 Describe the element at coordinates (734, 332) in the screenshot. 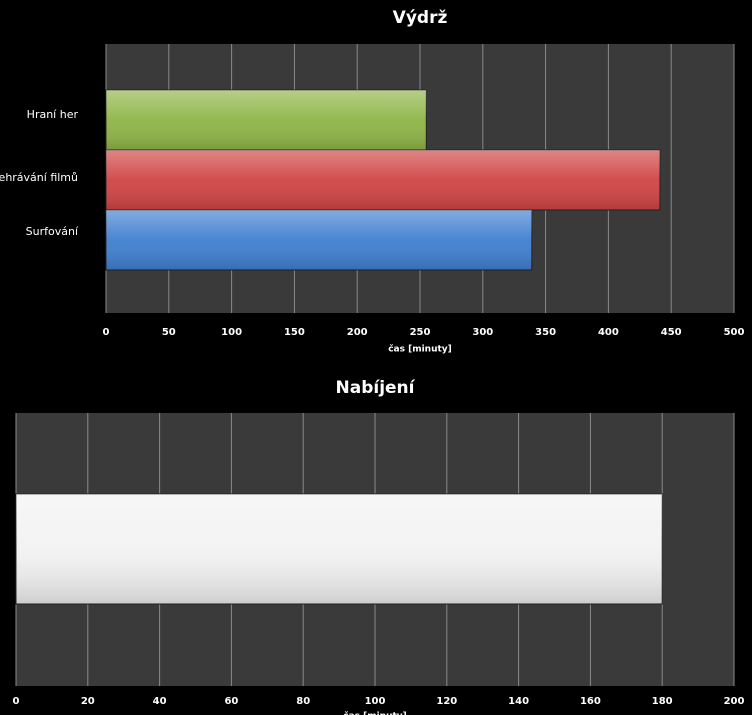

I see `x-tick-label: 500` at that location.